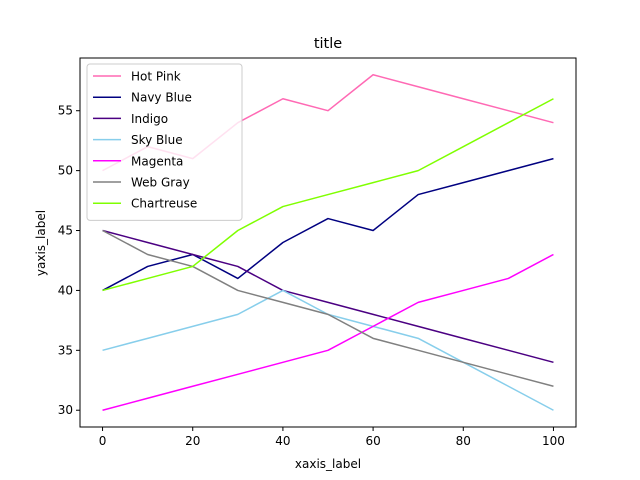  I want to click on x-tick-label: 100, so click(553, 441).